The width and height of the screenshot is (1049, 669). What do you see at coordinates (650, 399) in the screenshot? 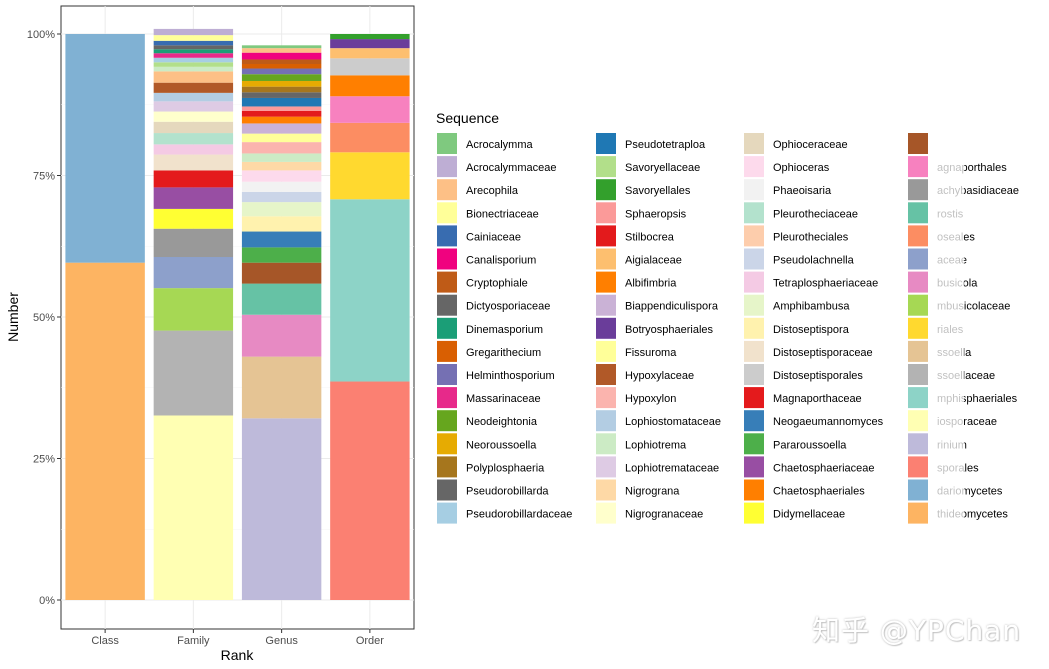
I see `legend-label: Hypoxylon` at bounding box center [650, 399].